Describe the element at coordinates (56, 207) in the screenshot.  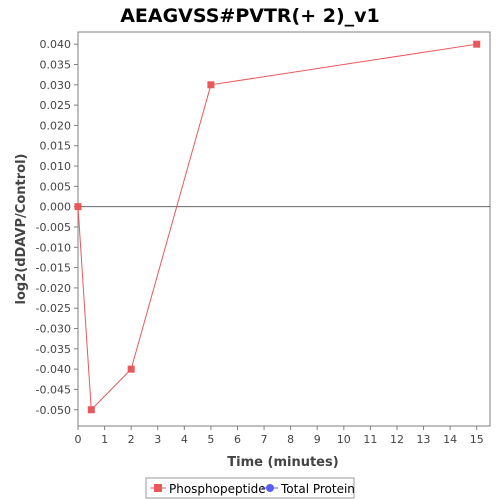
I see `y-tick-label: 0.000` at that location.